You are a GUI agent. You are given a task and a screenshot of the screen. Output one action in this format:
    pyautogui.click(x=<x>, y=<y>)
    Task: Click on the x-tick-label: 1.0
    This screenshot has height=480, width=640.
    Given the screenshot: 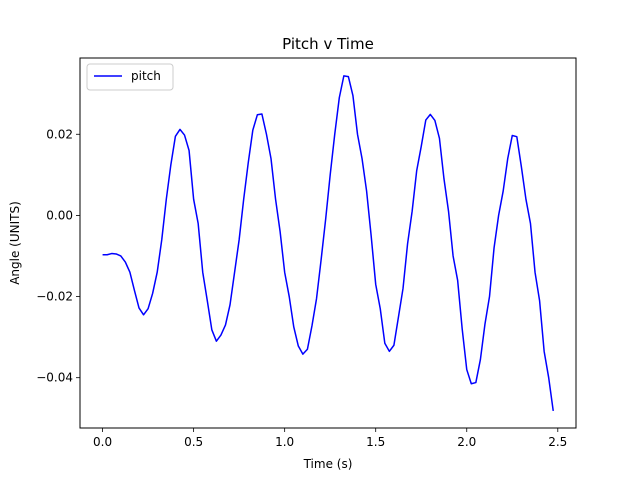 What is the action you would take?
    pyautogui.click(x=284, y=442)
    